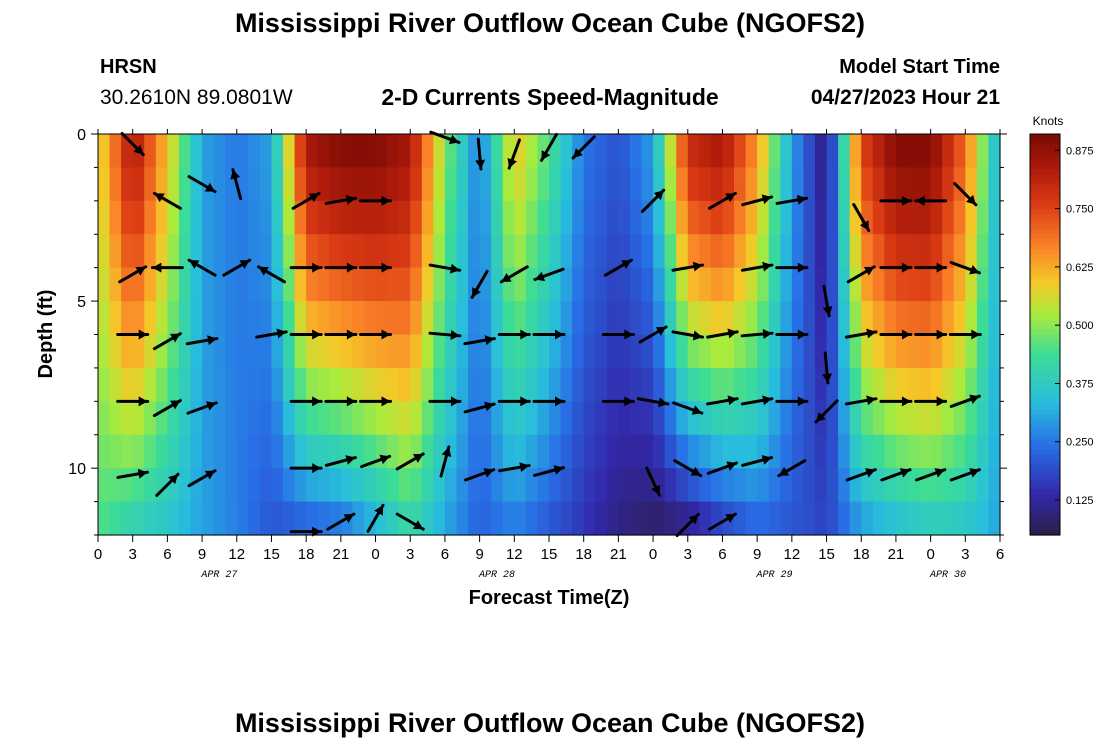 The image size is (1100, 750). What do you see at coordinates (1080, 501) in the screenshot?
I see `colorbar-tick-label: 0.125` at bounding box center [1080, 501].